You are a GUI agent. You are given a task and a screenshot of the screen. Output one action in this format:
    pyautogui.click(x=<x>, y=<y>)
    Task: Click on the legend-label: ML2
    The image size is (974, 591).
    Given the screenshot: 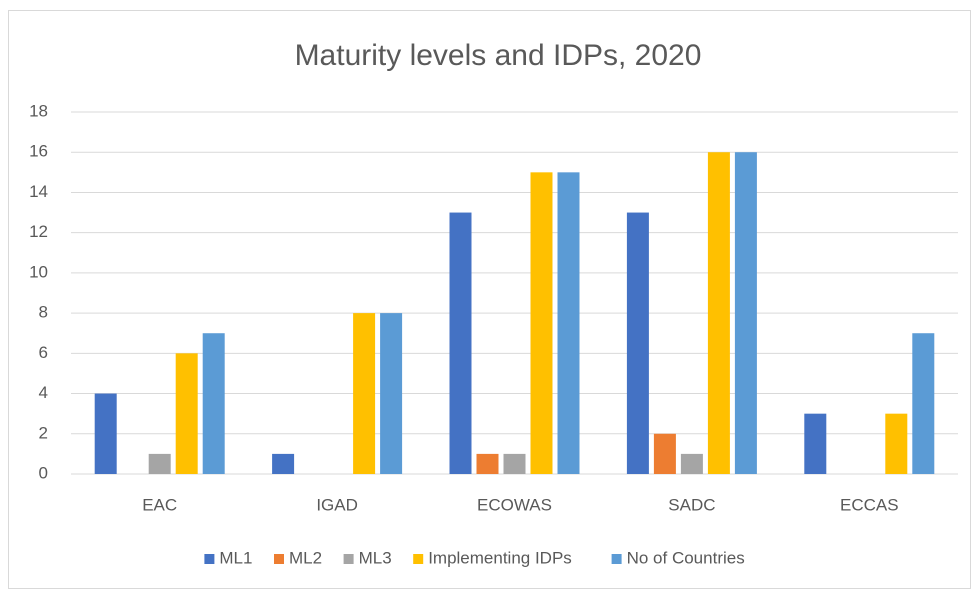 What is the action you would take?
    pyautogui.click(x=305, y=557)
    